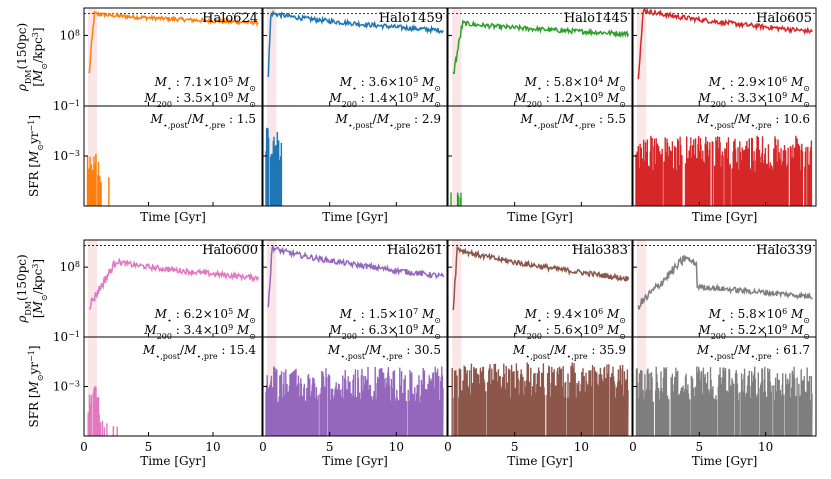 The height and width of the screenshot is (479, 831). Describe the element at coordinates (199, 332) in the screenshot. I see `m200-label: M200 : 3.4×109 M⊙` at that location.